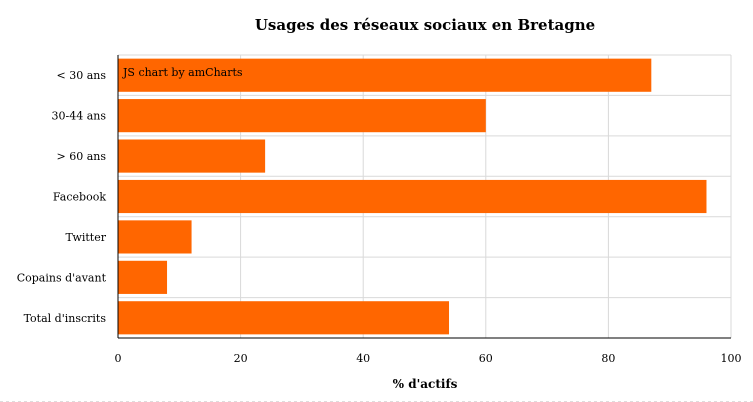  I want to click on y-tick-label: < 30 ans, so click(82, 75).